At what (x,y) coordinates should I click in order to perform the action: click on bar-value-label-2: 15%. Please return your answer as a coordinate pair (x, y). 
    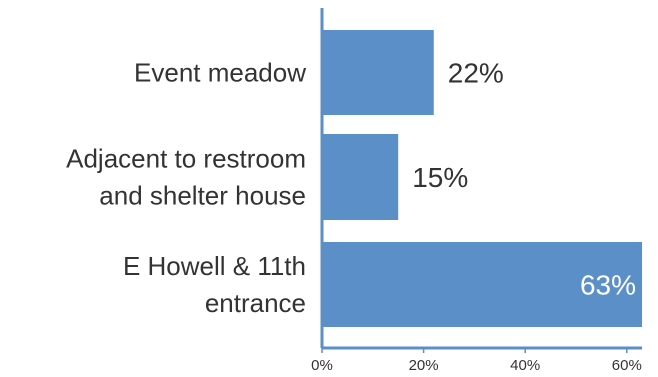
    Looking at the image, I should click on (440, 177).